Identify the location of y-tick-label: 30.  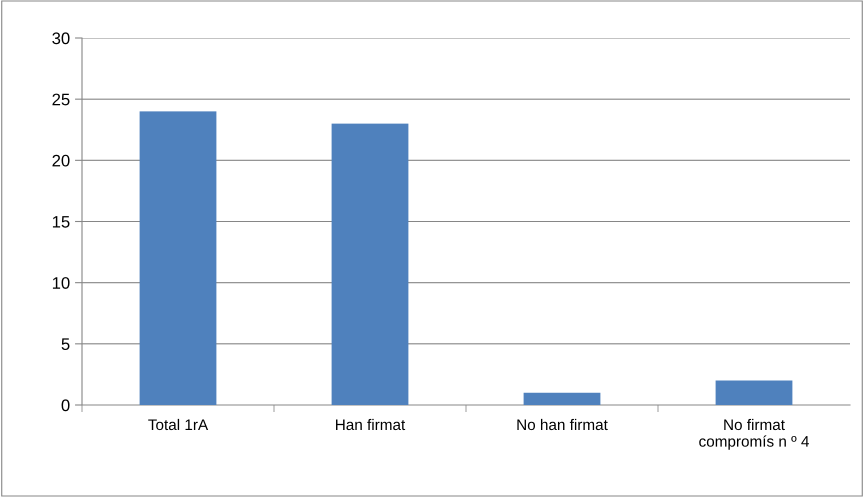
(61, 38).